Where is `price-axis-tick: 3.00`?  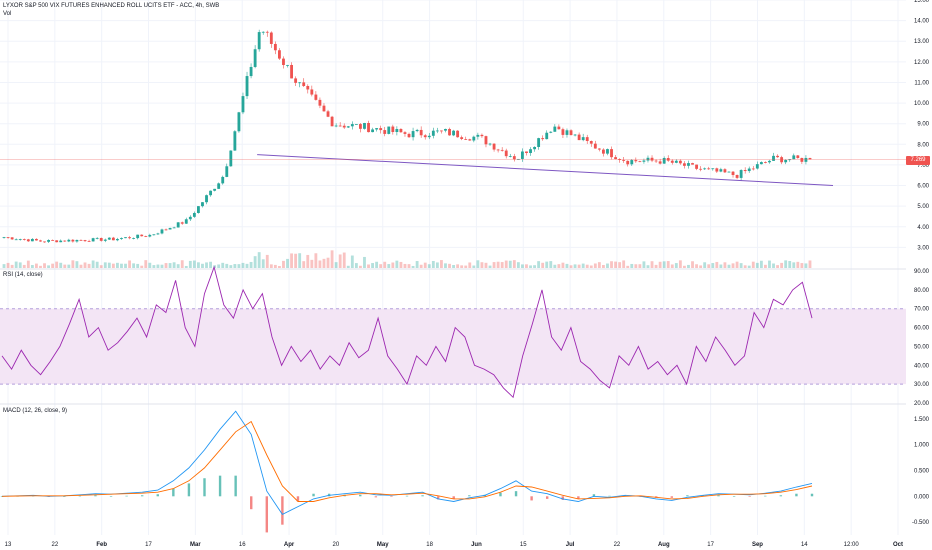
price-axis-tick: 3.00 is located at coordinates (923, 248).